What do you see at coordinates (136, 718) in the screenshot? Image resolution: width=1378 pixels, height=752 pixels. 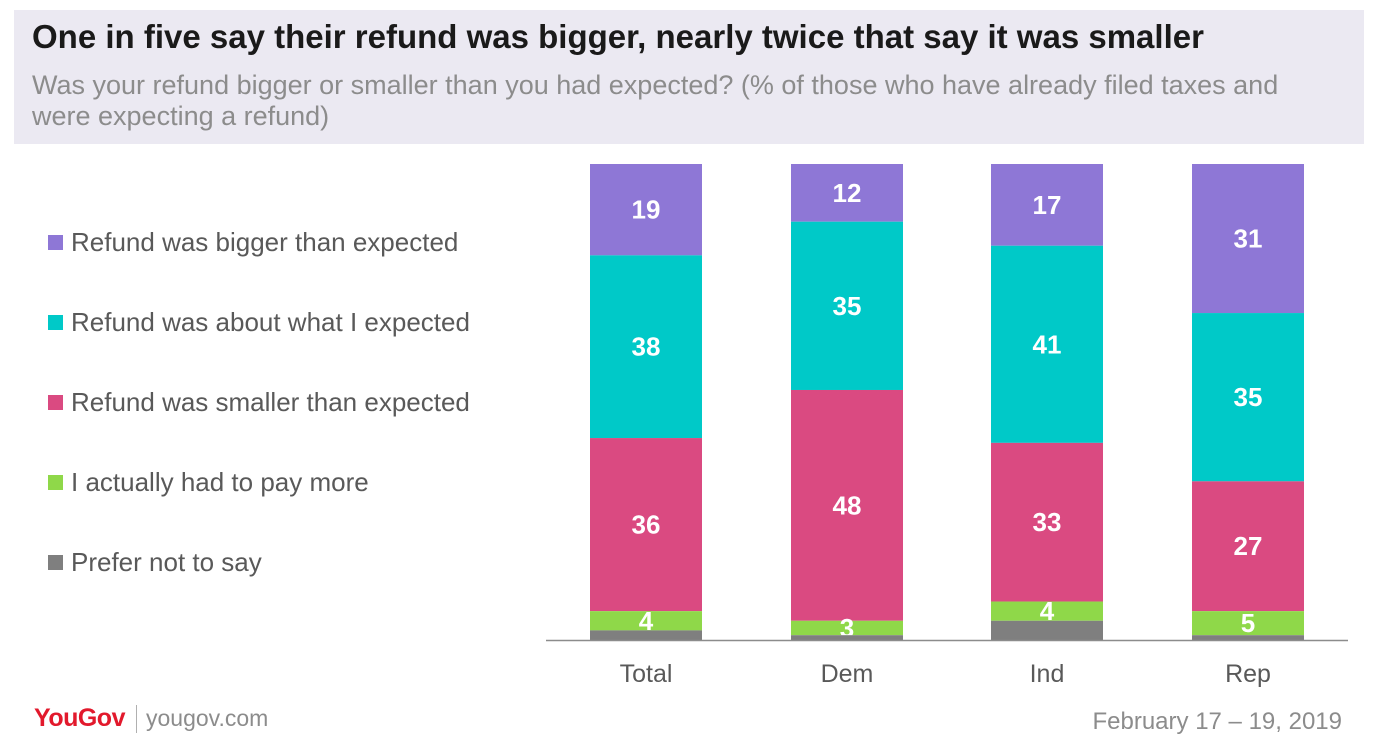 I see `logo-divider` at bounding box center [136, 718].